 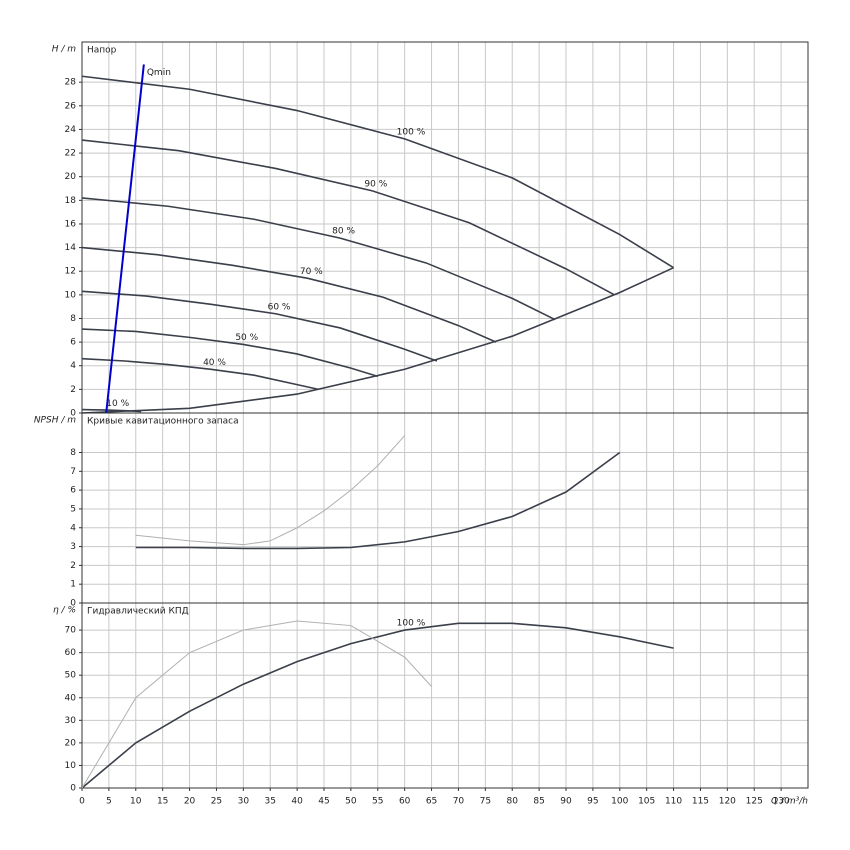 What do you see at coordinates (269, 802) in the screenshot?
I see `x-tick-label: 35` at bounding box center [269, 802].